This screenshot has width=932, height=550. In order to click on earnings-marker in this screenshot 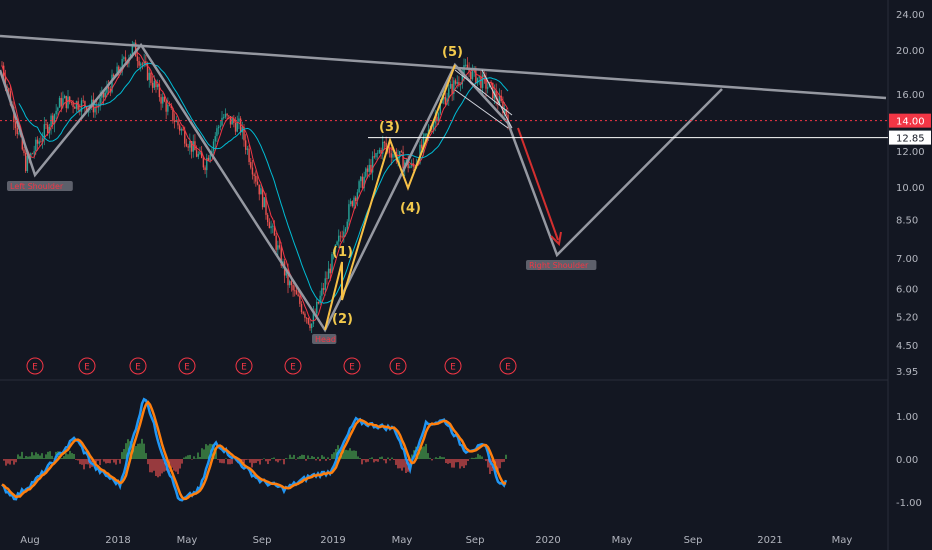, I will do `click(293, 366)`.